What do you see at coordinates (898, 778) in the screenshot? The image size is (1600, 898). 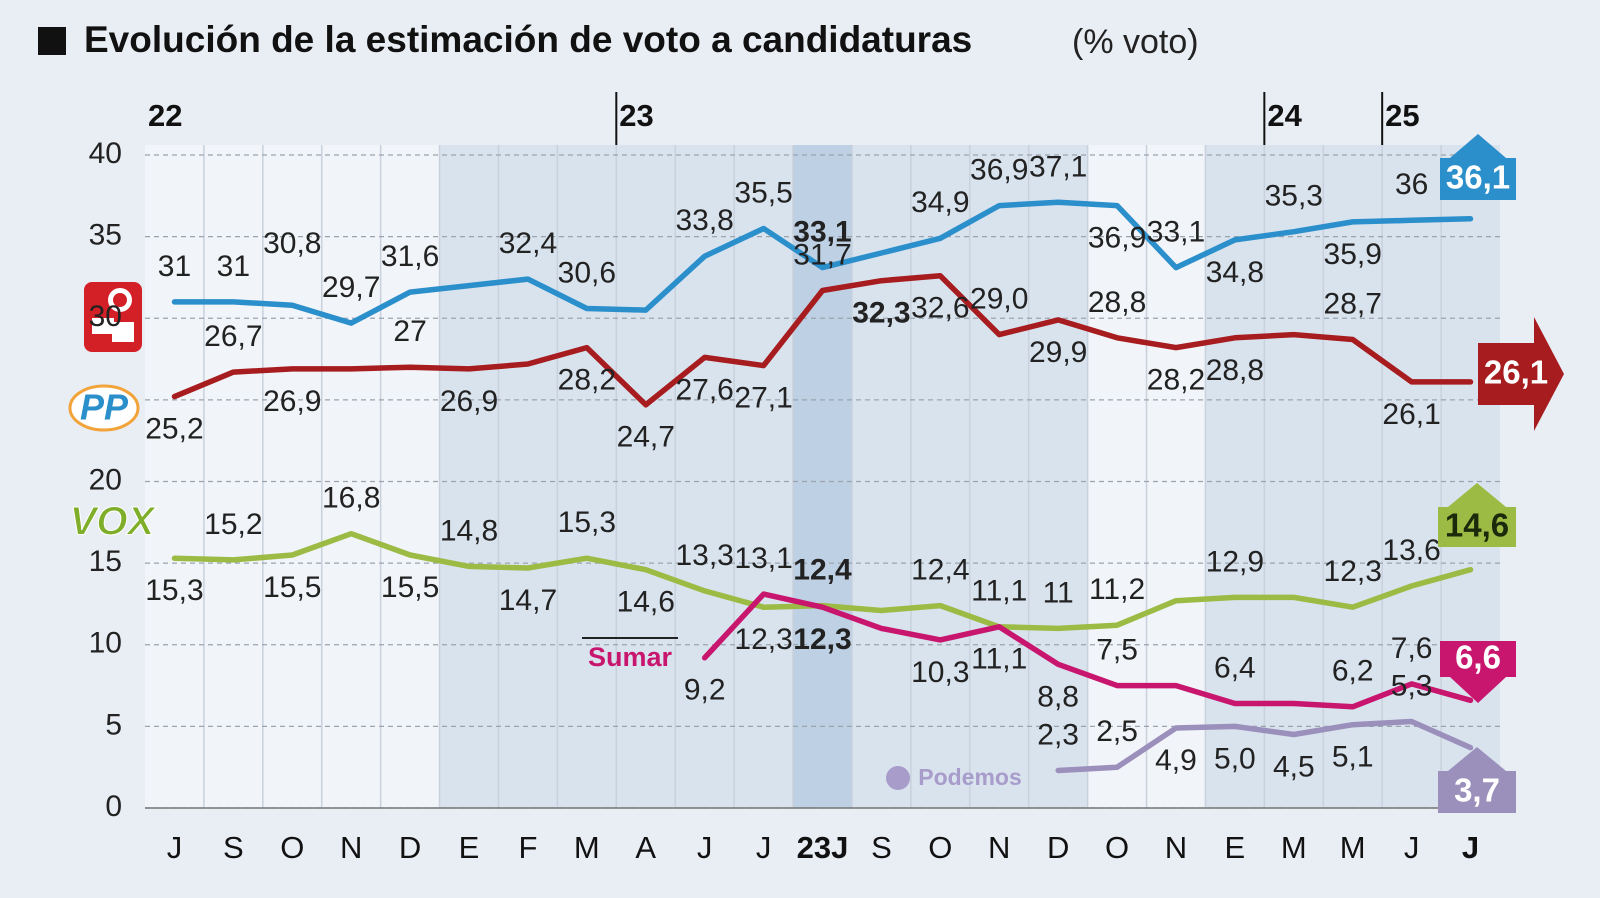 I see `logo-dot` at bounding box center [898, 778].